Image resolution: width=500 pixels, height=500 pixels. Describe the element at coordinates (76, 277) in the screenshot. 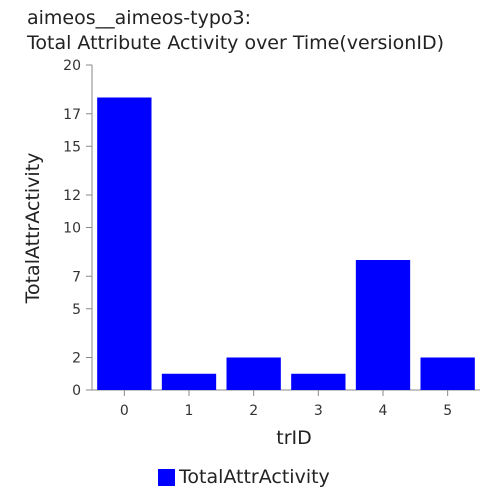

I see `y-tick-label: 7` at that location.